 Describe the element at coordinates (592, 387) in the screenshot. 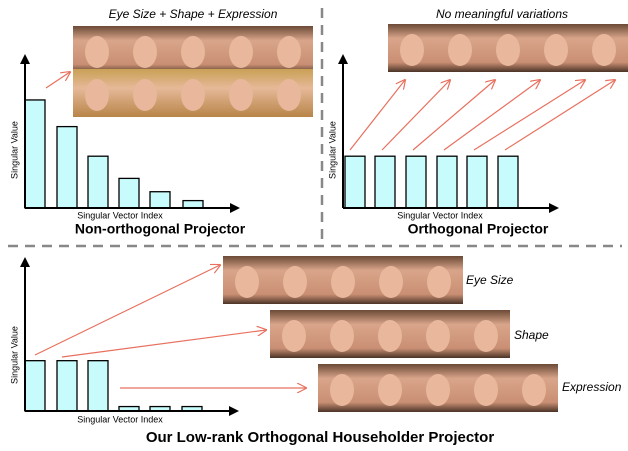

I see `row-label: Expression` at that location.